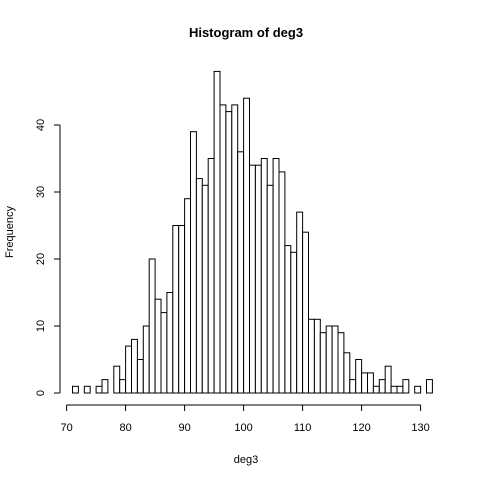 The height and width of the screenshot is (480, 480). What do you see at coordinates (41, 326) in the screenshot?
I see `y-tick-label: 10` at bounding box center [41, 326].